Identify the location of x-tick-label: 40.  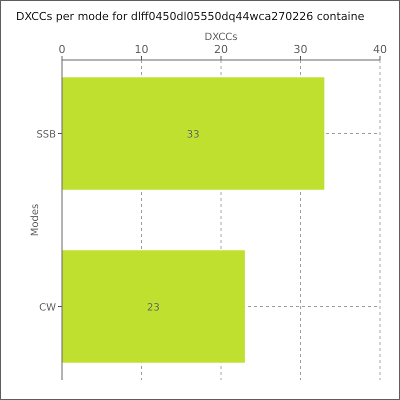
(380, 49).